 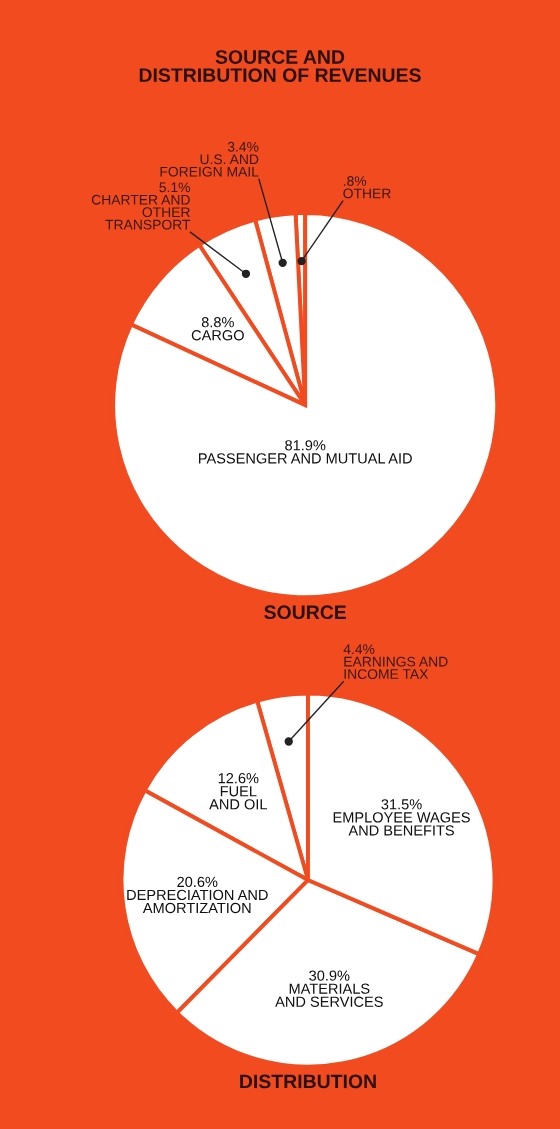 What do you see at coordinates (174, 187) in the screenshot?
I see `data-label: 5.1%` at bounding box center [174, 187].